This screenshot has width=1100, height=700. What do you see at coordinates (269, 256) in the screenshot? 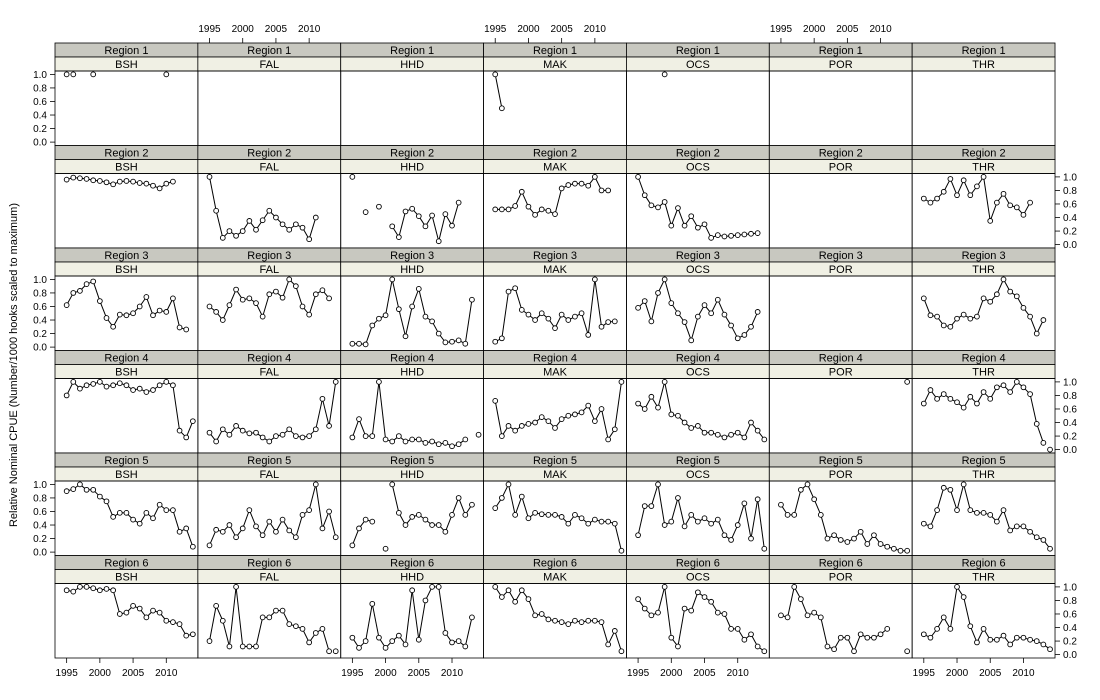
I see `strip-region-label-region-3-fal: Region 3` at bounding box center [269, 256].